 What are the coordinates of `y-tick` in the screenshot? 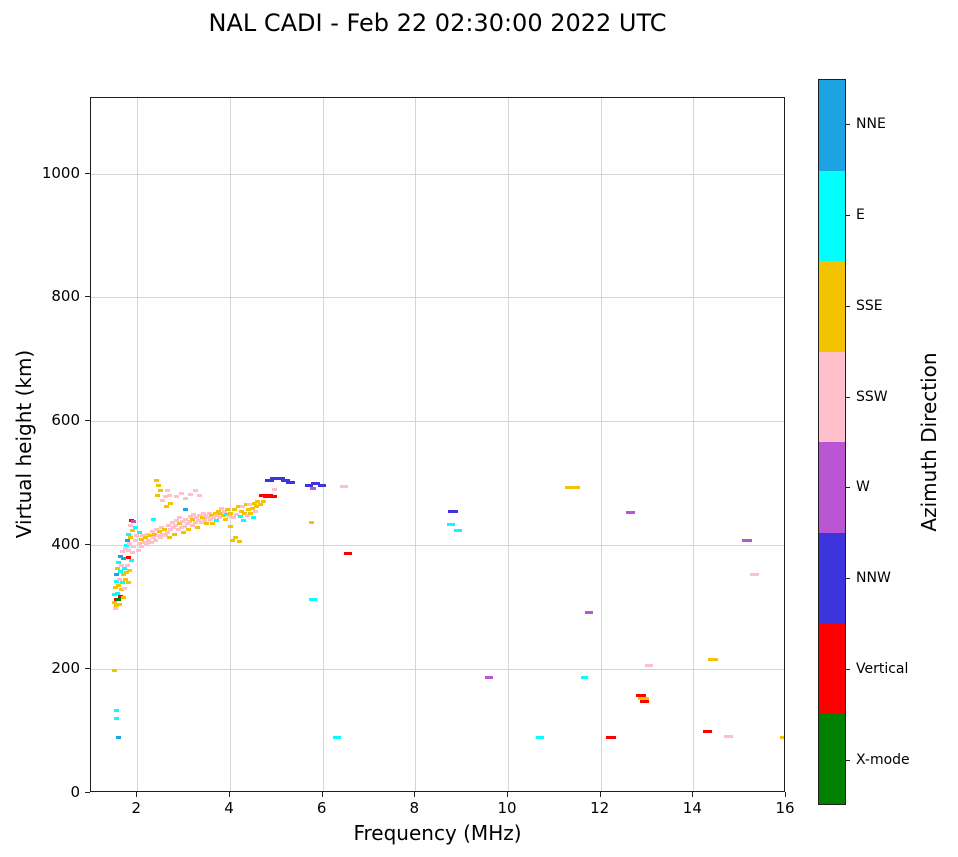 It's located at (87, 173).